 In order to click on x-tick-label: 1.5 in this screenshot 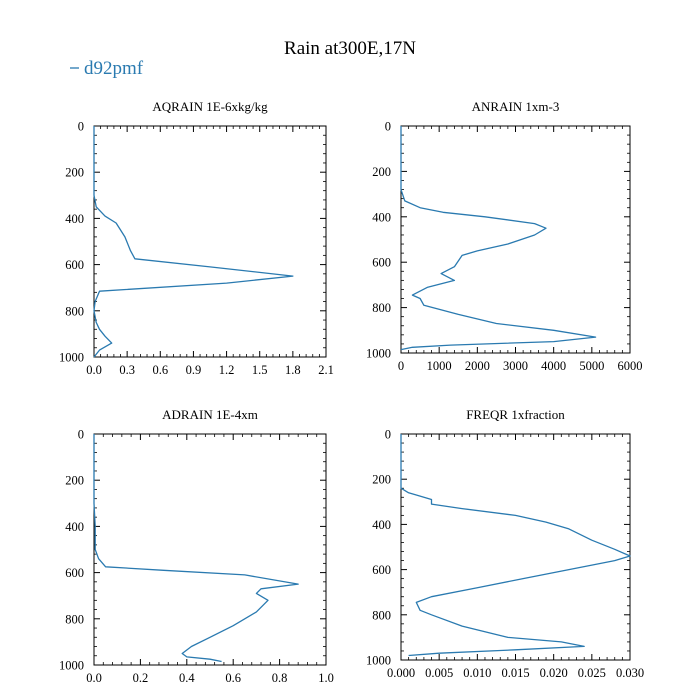, I will do `click(260, 370)`.